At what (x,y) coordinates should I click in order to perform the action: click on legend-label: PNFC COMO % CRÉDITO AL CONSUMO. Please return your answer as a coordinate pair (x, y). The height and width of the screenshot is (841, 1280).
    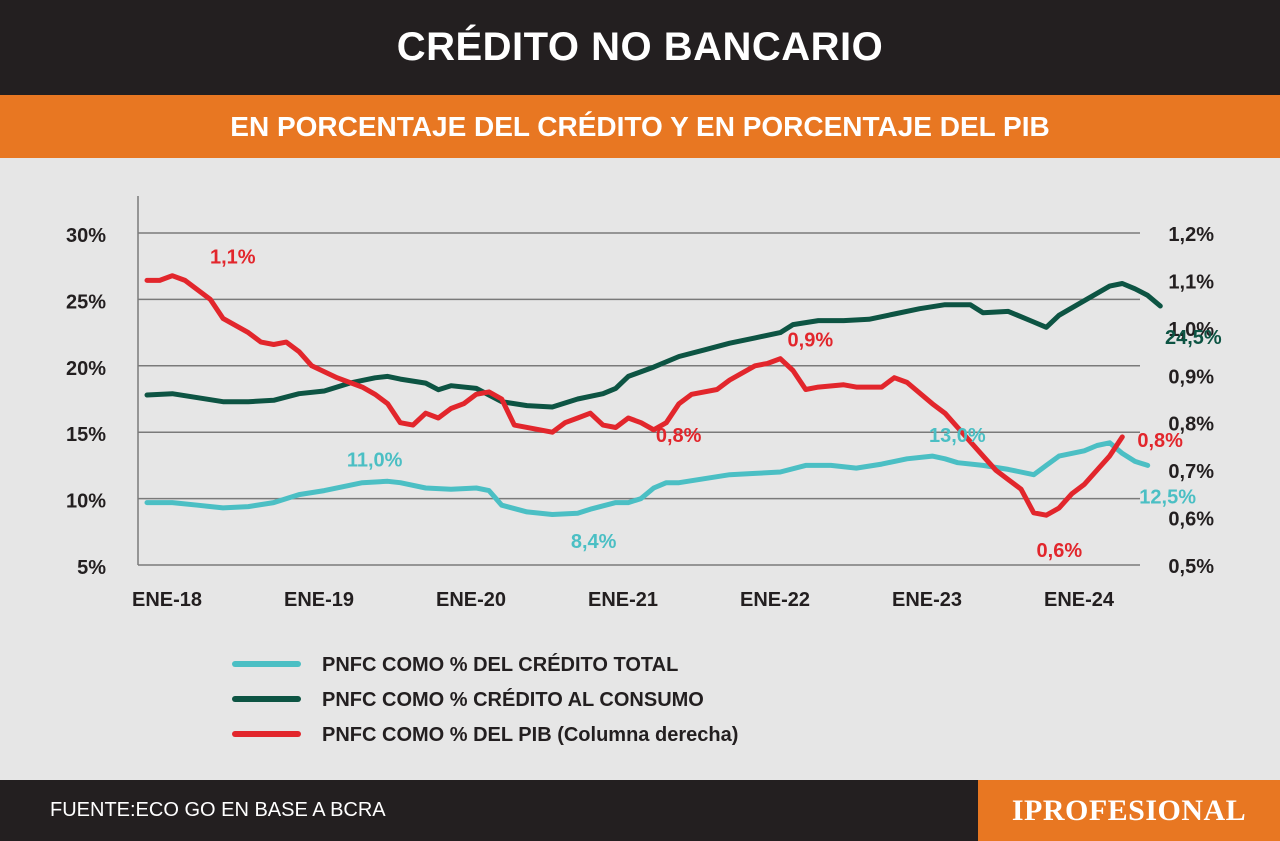
    Looking at the image, I should click on (513, 699).